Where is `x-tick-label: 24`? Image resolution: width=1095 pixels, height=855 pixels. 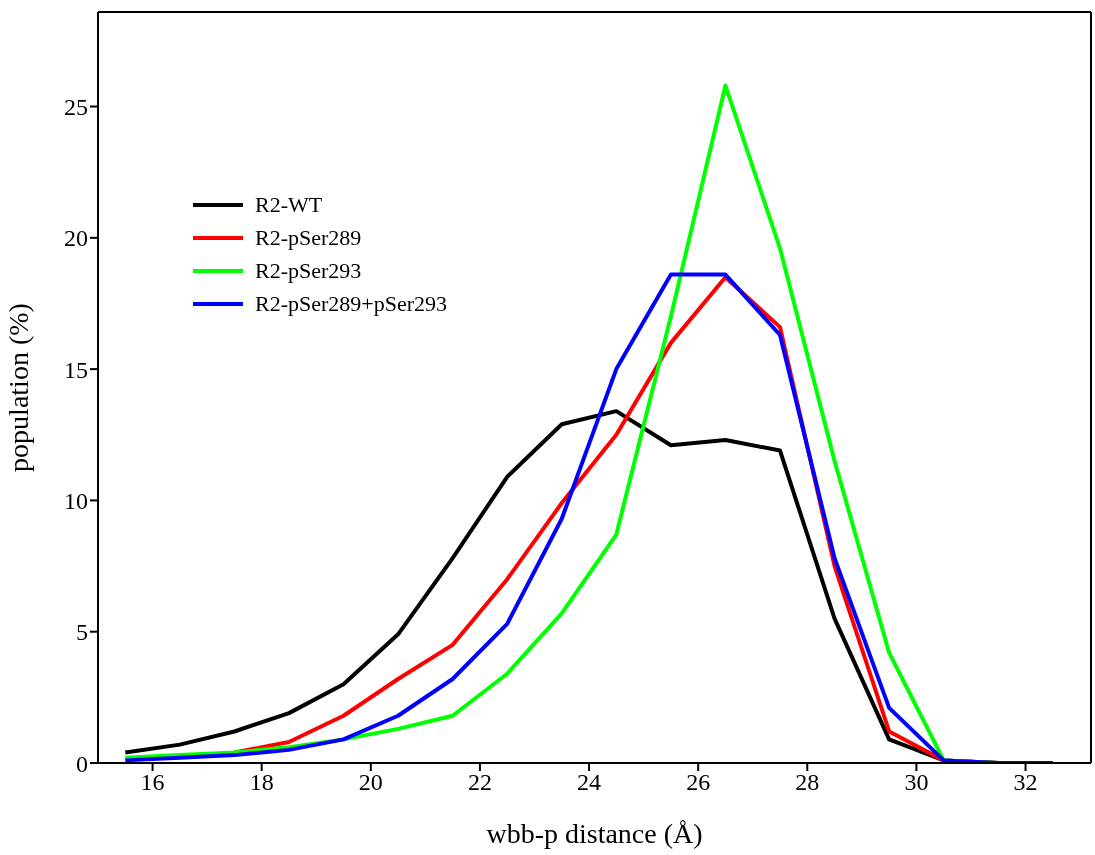 x-tick-label: 24 is located at coordinates (589, 782).